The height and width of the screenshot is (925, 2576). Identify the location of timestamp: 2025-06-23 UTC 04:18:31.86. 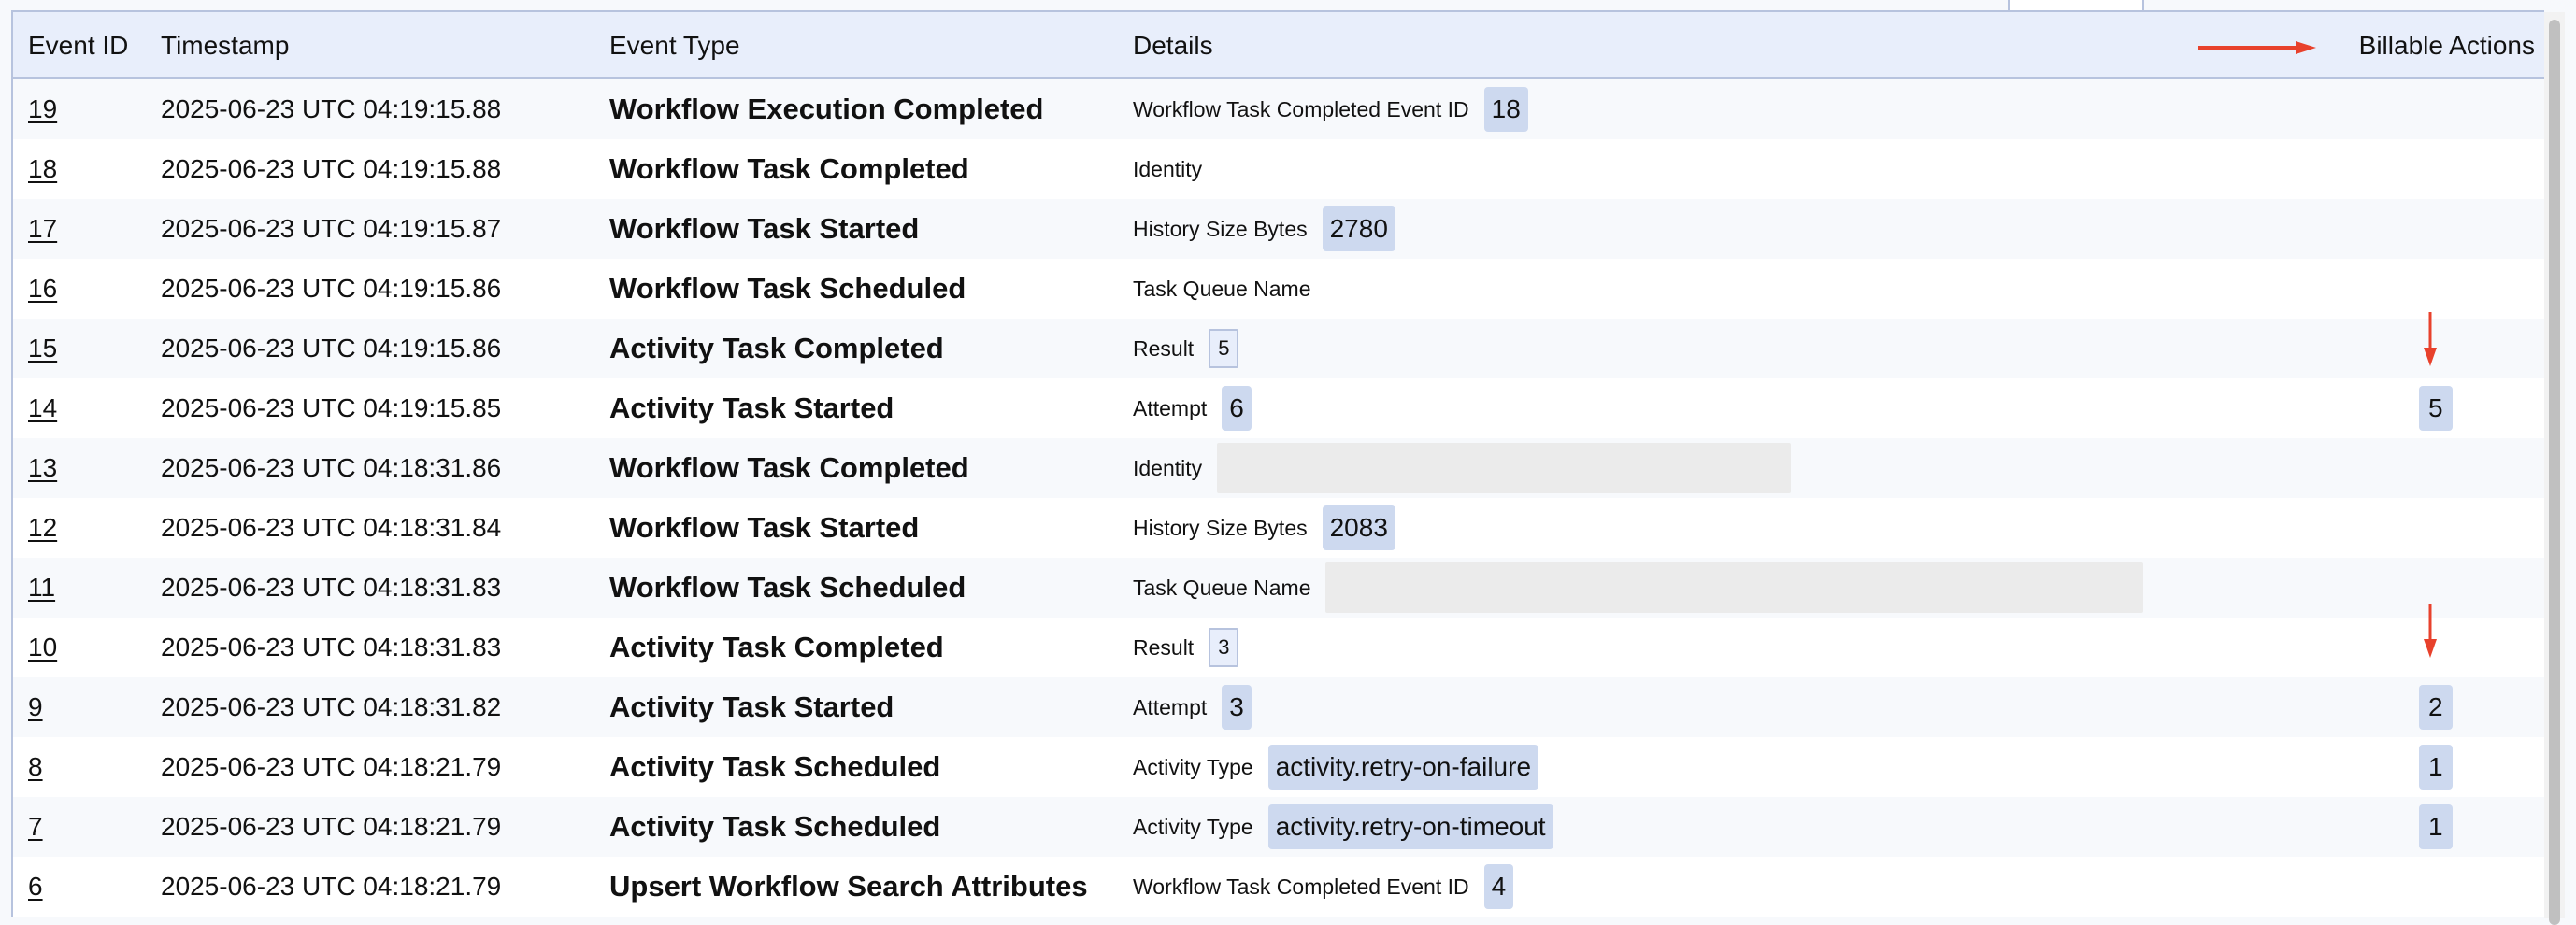
(331, 467).